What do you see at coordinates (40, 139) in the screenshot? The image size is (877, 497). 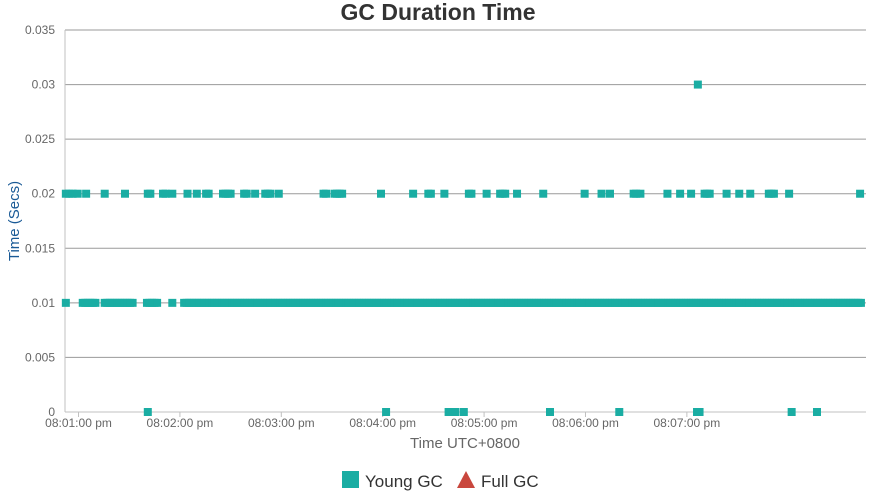 I see `y-tick-label: 0.025` at bounding box center [40, 139].